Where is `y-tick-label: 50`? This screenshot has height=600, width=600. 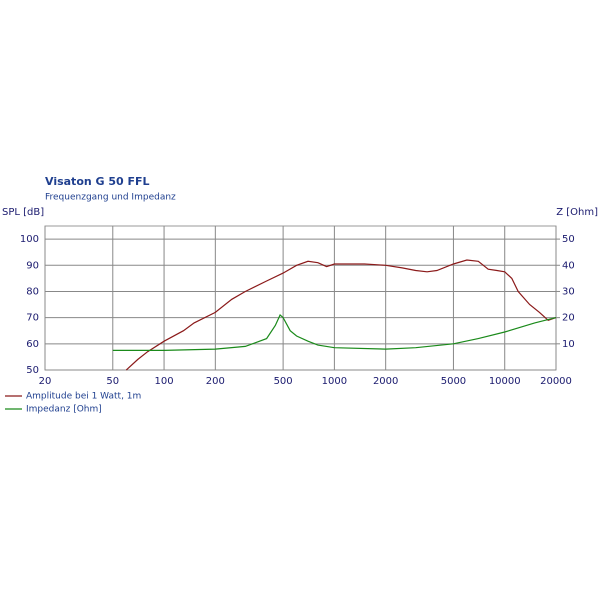 y-tick-label: 50 is located at coordinates (32, 370).